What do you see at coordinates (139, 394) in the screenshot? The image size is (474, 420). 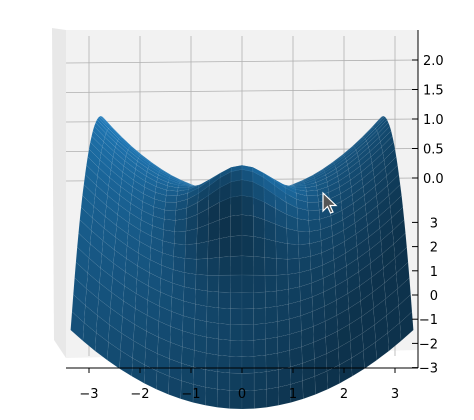 I see `x-tick-label: −2` at bounding box center [139, 394].